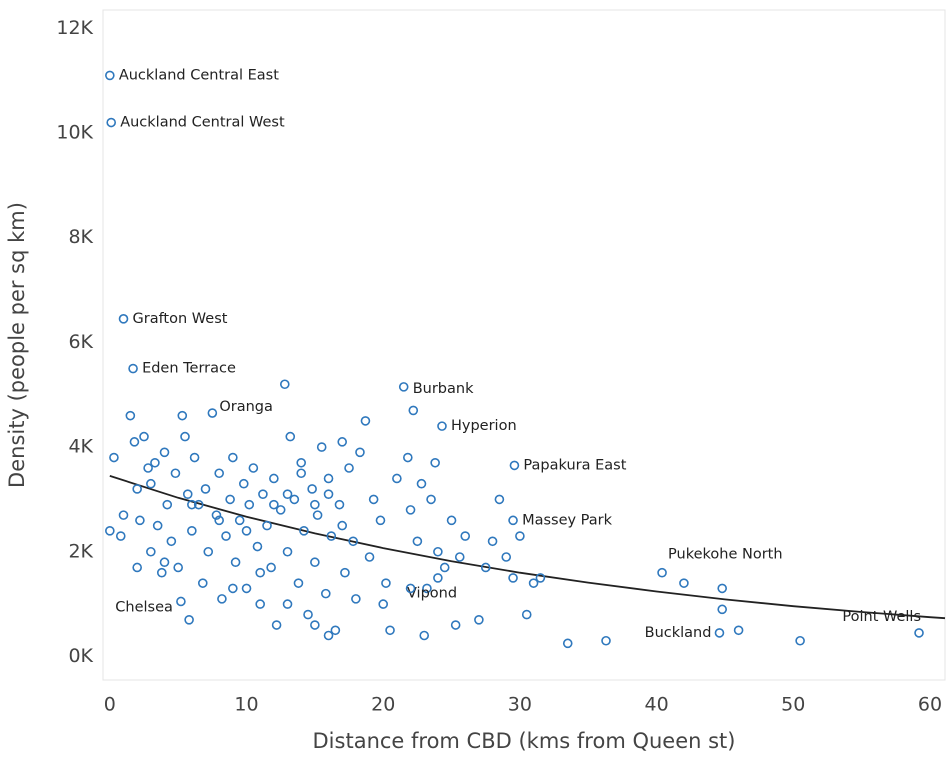 The height and width of the screenshot is (757, 949). Describe the element at coordinates (80, 342) in the screenshot. I see `y-tick-label: 6K` at that location.